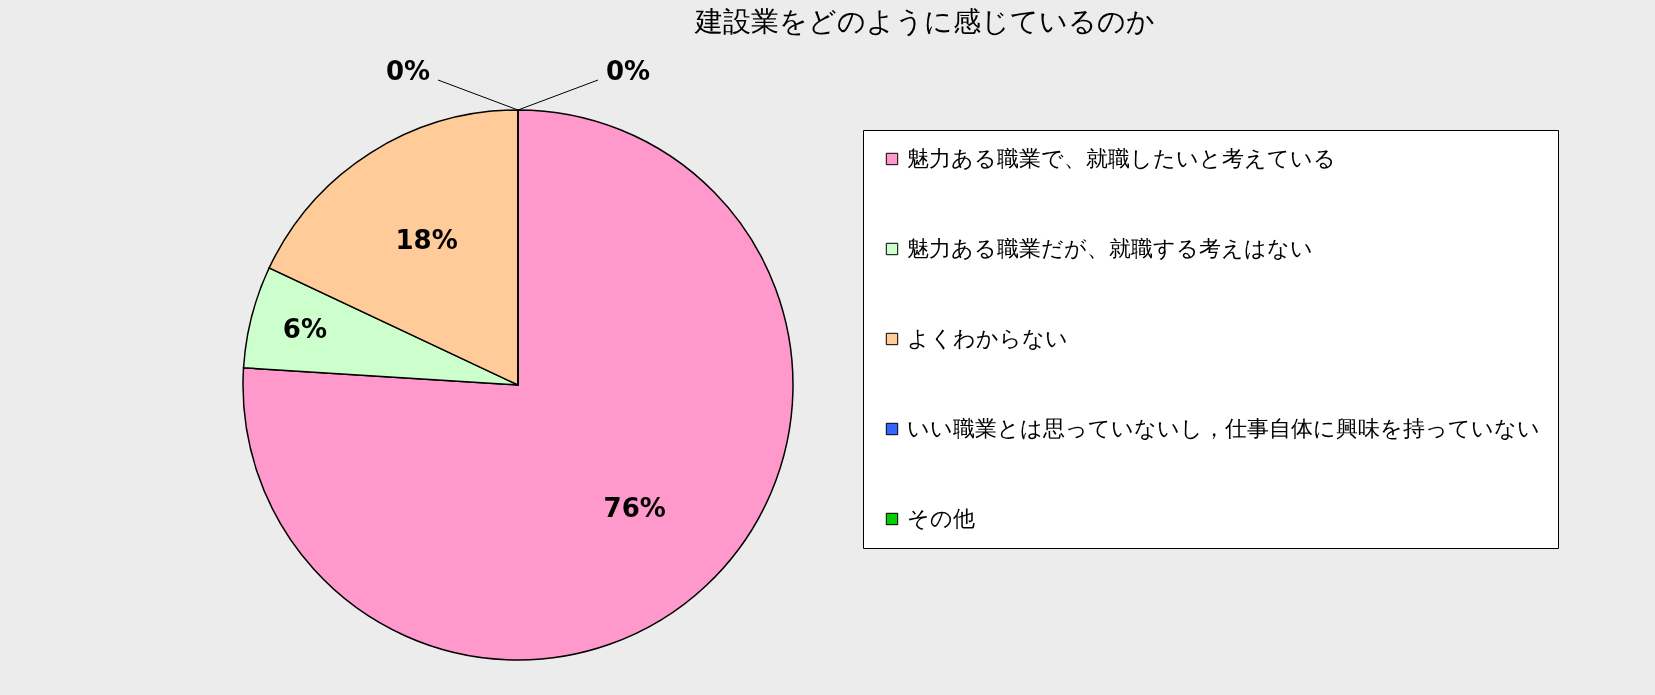 The width and height of the screenshot is (1655, 695). I want to click on data-label: 18%, so click(426, 240).